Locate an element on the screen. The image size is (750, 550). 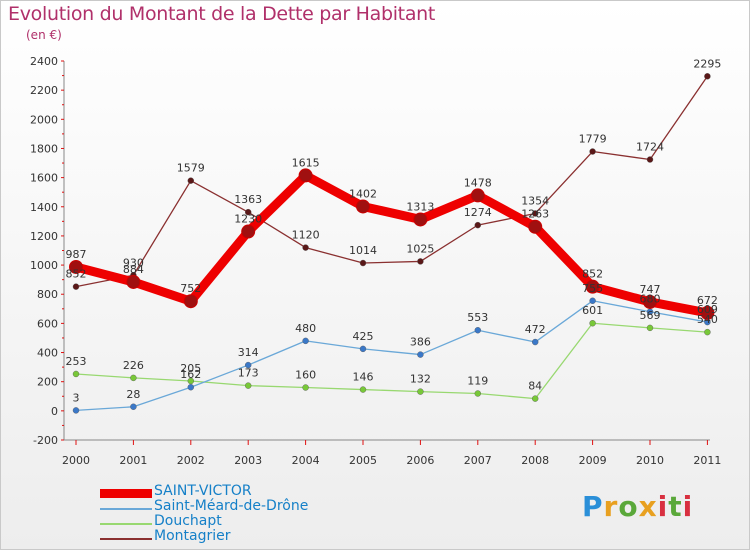
data-label: 119 is located at coordinates (477, 380).